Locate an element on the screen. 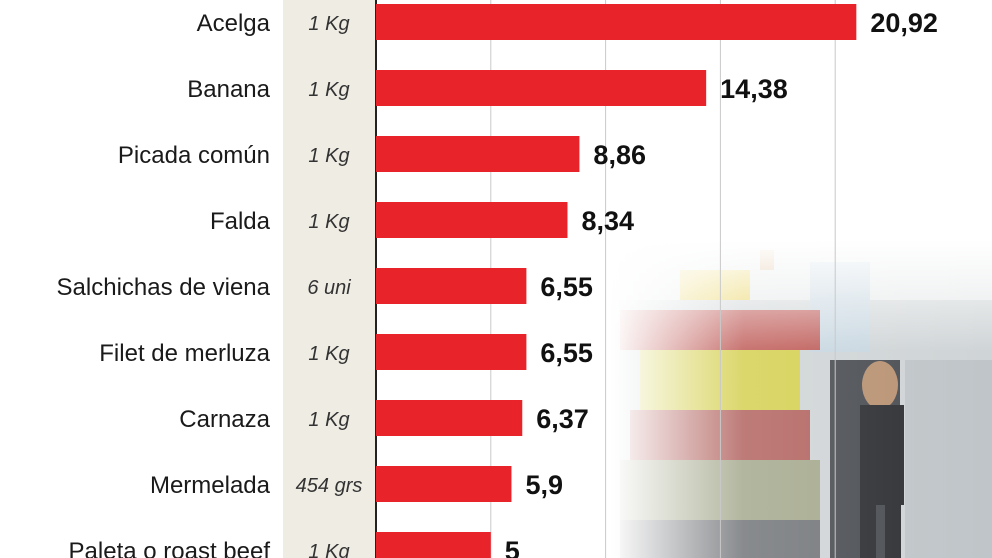  bar-row: Carnaza 1 Kg 6,37 is located at coordinates (384, 418).